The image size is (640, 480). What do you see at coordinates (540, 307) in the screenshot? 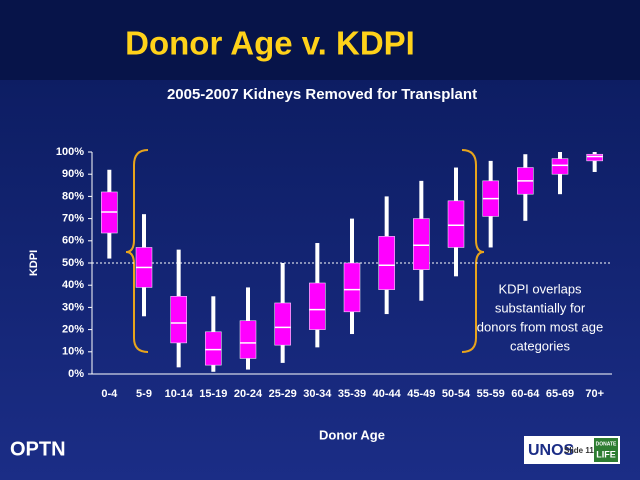
I see `annotation: substantially for` at bounding box center [540, 307].